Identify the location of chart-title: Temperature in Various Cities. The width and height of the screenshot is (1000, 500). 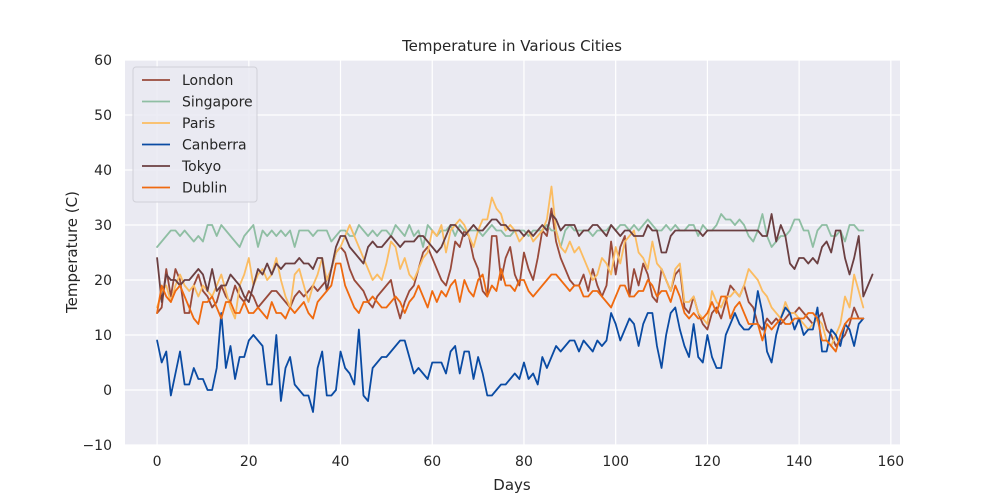
(511, 46).